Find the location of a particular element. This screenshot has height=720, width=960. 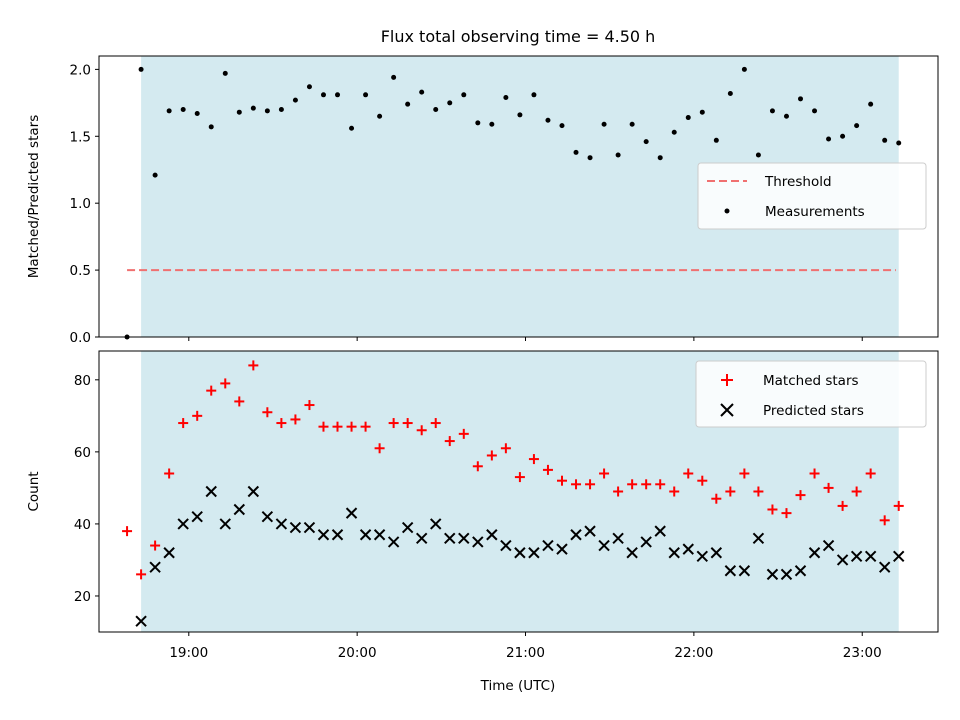

y-tick-label: 1.0 is located at coordinates (80, 204).